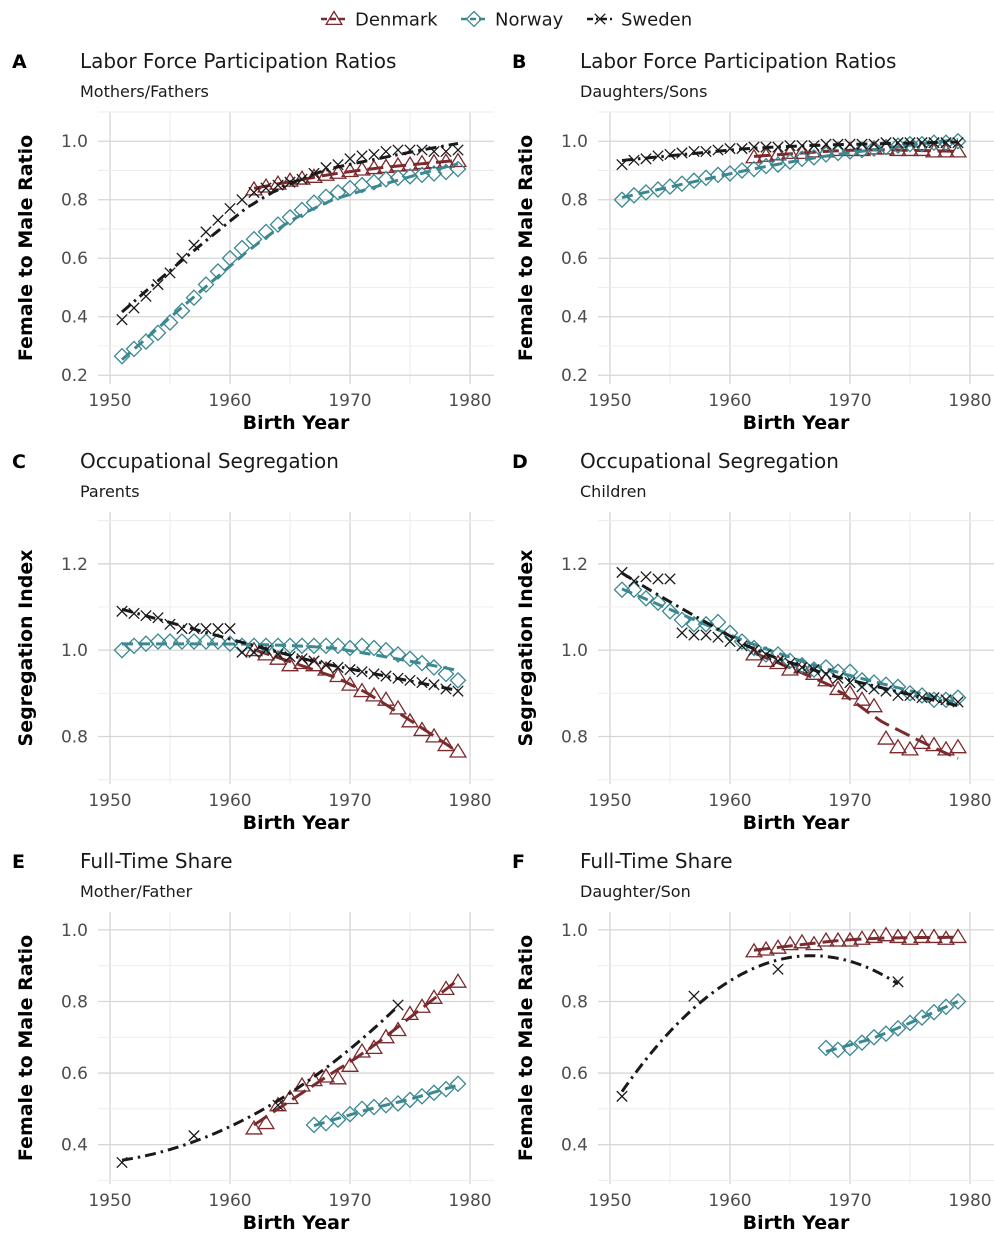 The height and width of the screenshot is (1235, 994). I want to click on series-sweden, so click(760, 1029).